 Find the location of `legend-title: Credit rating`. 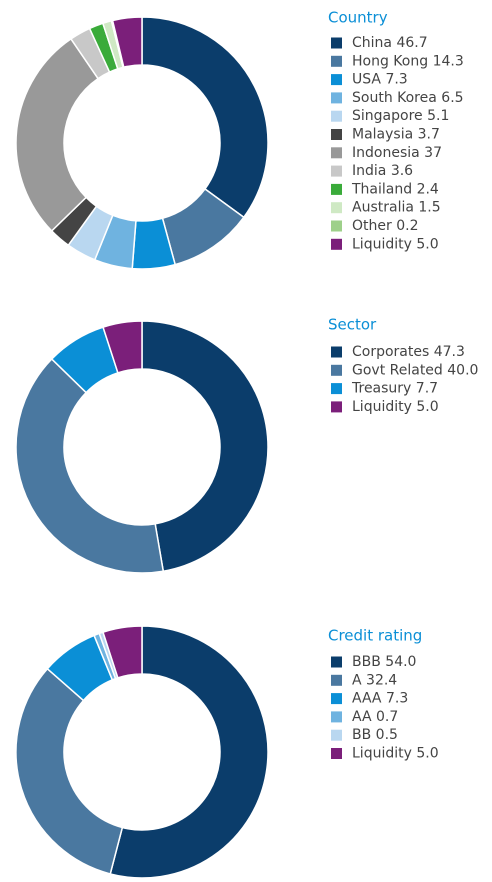

legend-title: Credit rating is located at coordinates (375, 636).